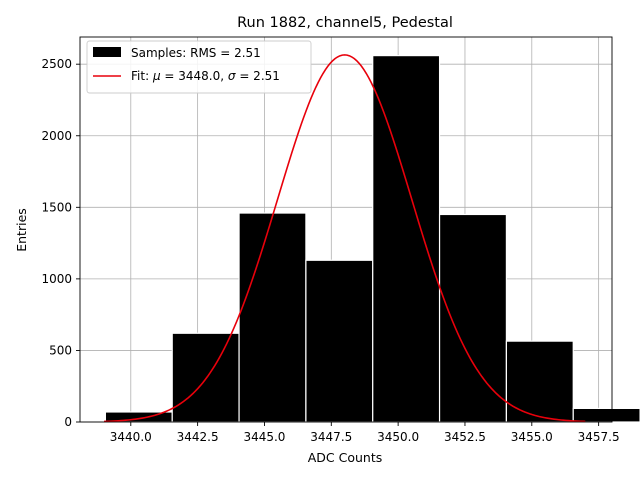  Describe the element at coordinates (258, 76) in the screenshot. I see `legend-fit-sigma-value: = 2.51` at that location.